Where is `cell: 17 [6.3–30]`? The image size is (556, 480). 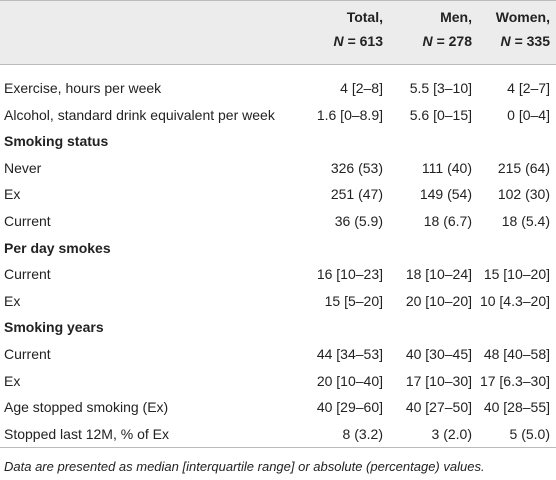 cell: 17 [6.3–30] is located at coordinates (514, 380).